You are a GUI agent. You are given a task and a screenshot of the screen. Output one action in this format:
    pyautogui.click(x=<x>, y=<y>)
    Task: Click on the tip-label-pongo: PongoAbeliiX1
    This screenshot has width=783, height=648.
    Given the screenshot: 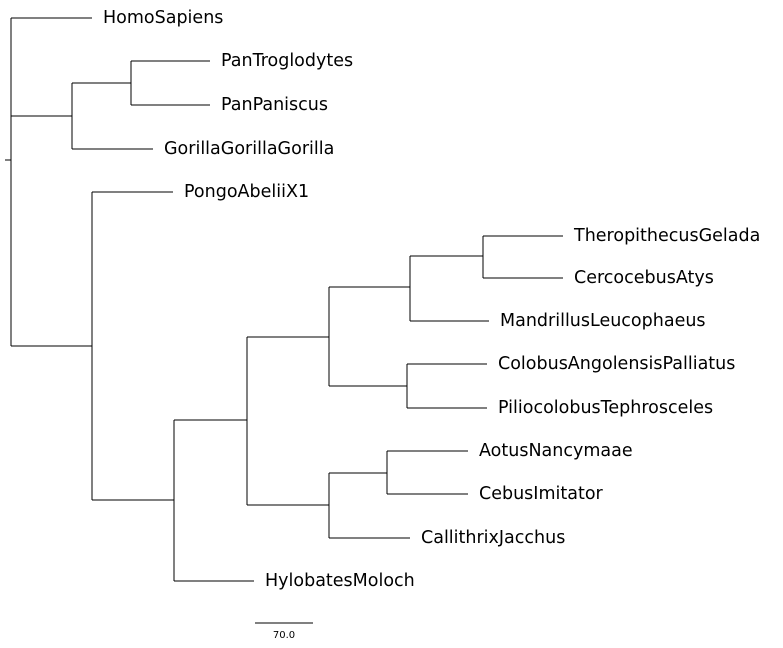 What is the action you would take?
    pyautogui.click(x=246, y=192)
    